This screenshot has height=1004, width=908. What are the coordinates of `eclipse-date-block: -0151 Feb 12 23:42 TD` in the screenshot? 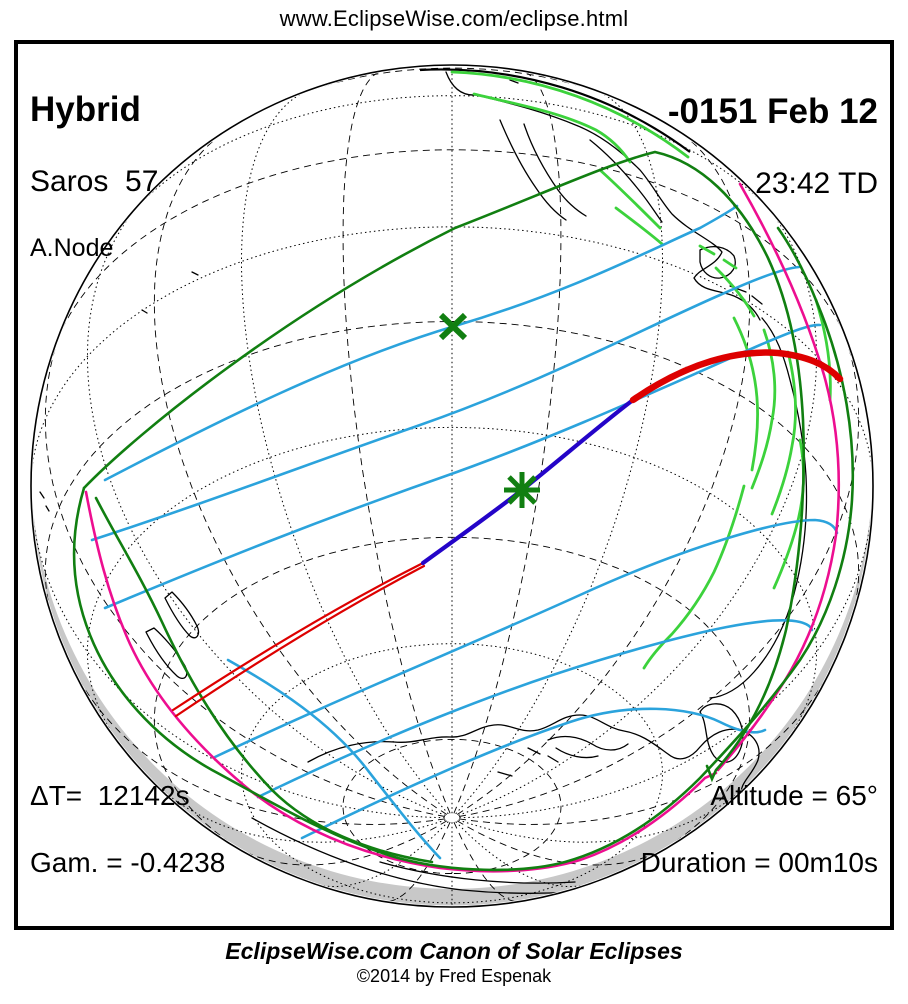 It's located at (773, 146).